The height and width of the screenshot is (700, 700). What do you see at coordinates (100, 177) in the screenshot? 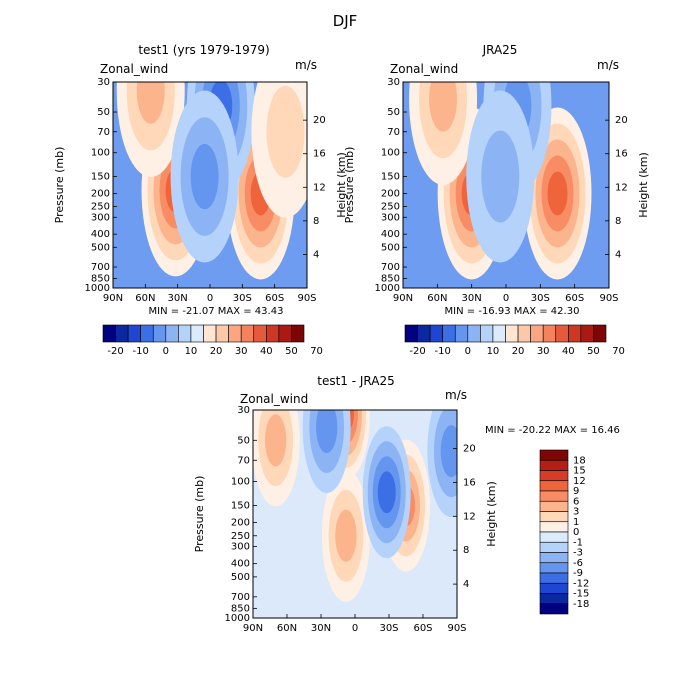
I see `y-tick-label: 150` at bounding box center [100, 177].